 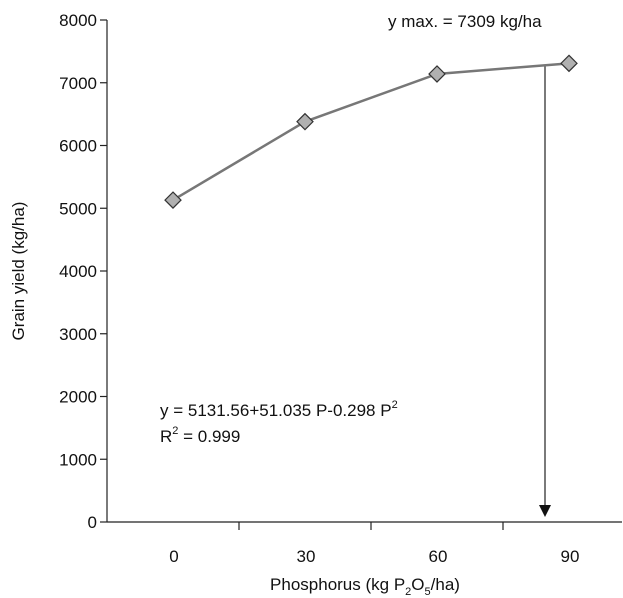 What do you see at coordinates (78, 459) in the screenshot?
I see `y-tick-label: 1000` at bounding box center [78, 459].